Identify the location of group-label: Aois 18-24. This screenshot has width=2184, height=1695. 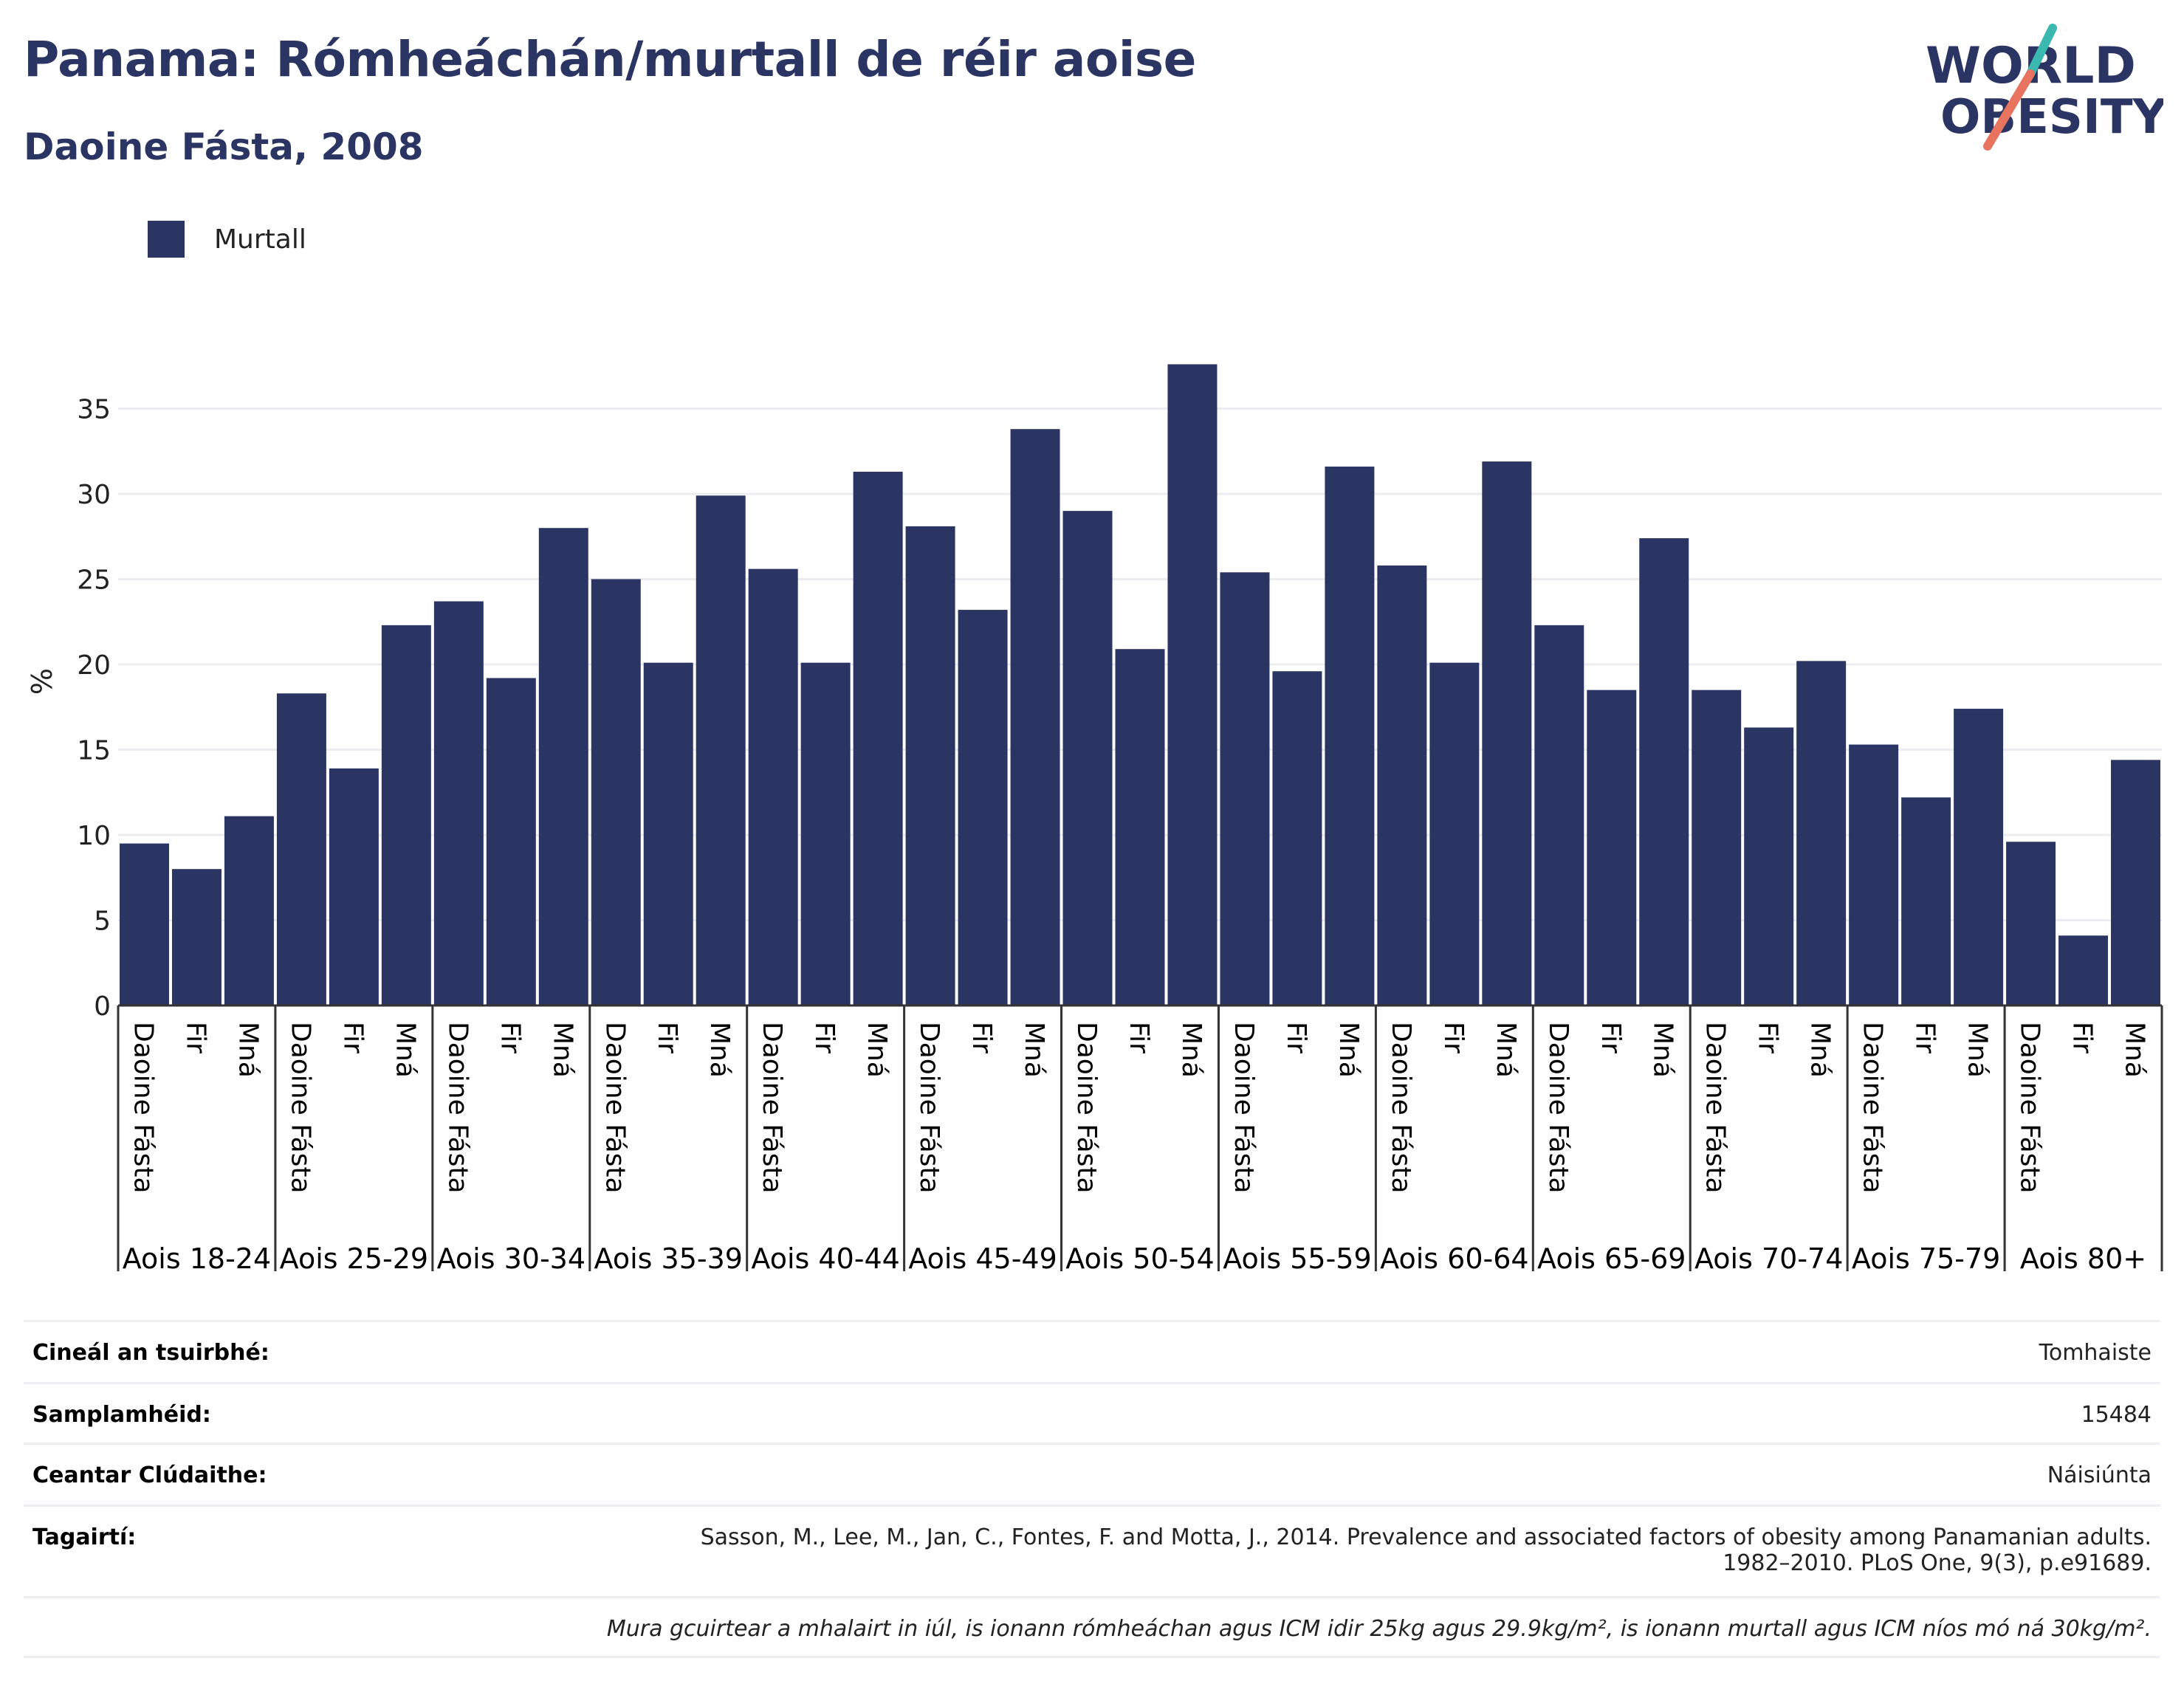
(197, 1258).